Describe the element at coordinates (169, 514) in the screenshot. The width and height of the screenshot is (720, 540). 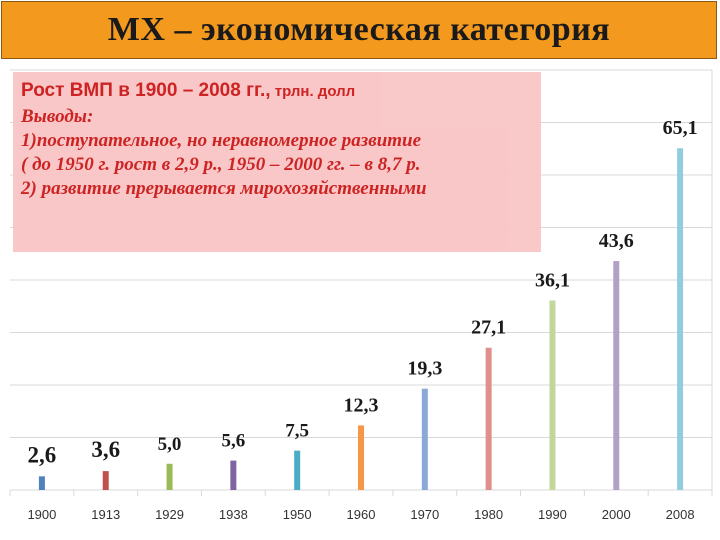
I see `x-tick-label-1929: 1929` at that location.